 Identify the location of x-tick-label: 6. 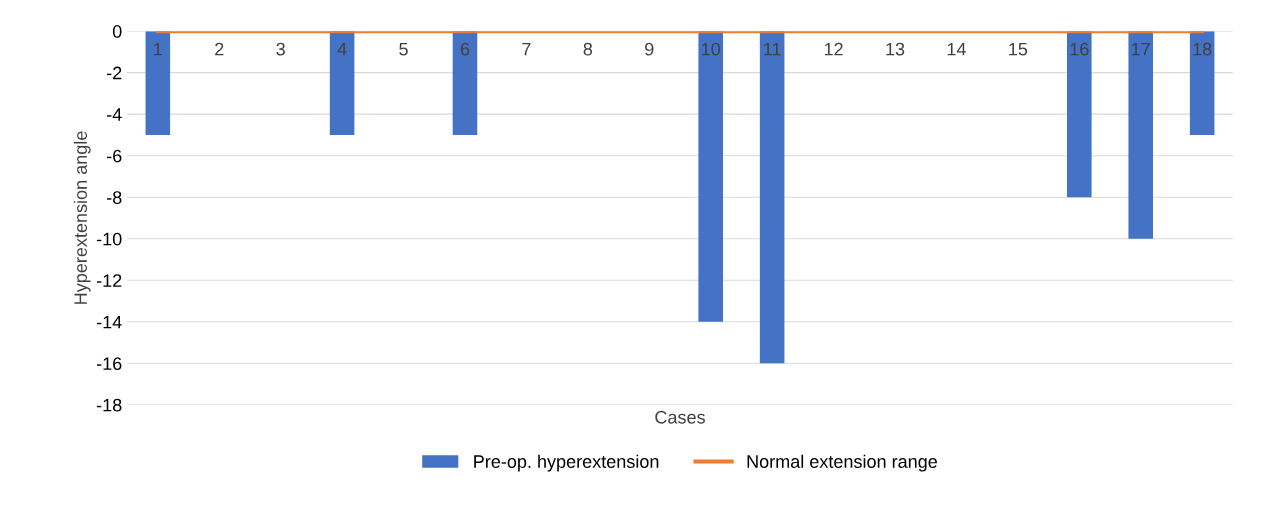
(465, 49).